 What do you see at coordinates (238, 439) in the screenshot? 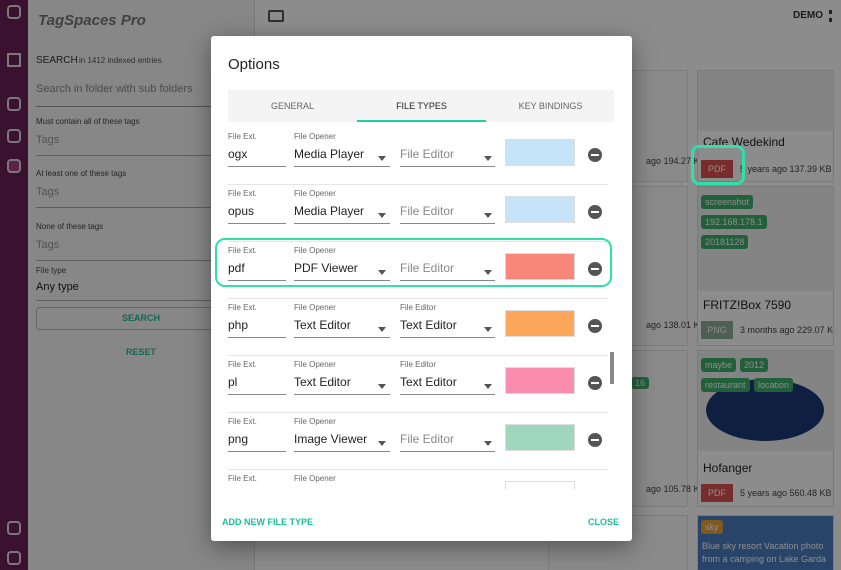
I see `ext-input: png` at bounding box center [238, 439].